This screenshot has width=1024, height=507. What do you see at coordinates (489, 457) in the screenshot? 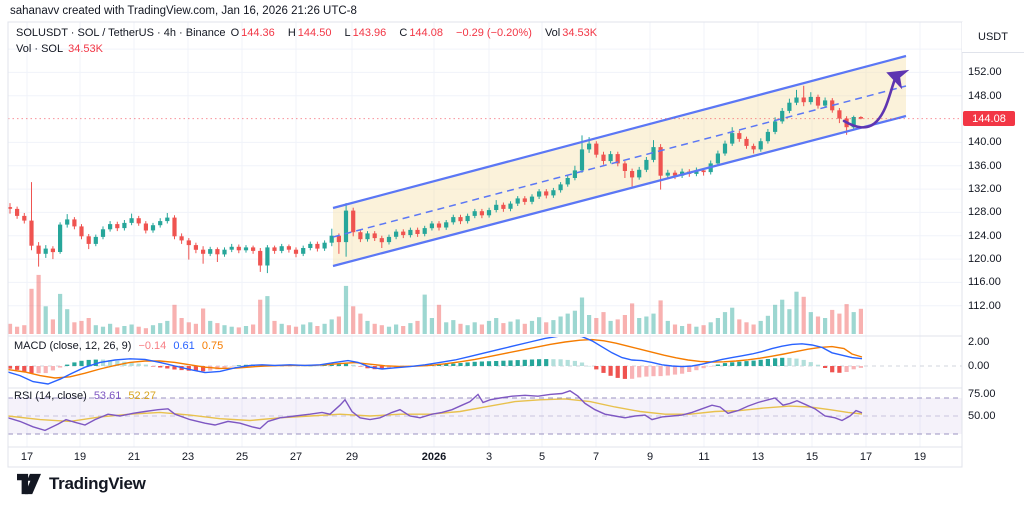
I see `time-axis-label: 3` at bounding box center [489, 457].